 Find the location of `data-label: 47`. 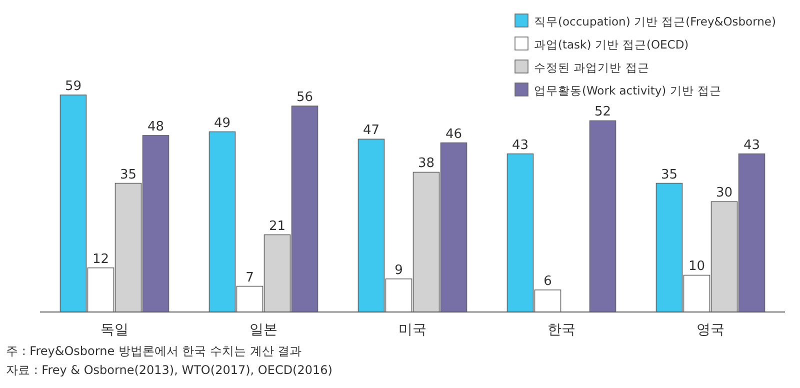

data-label: 47 is located at coordinates (371, 130).